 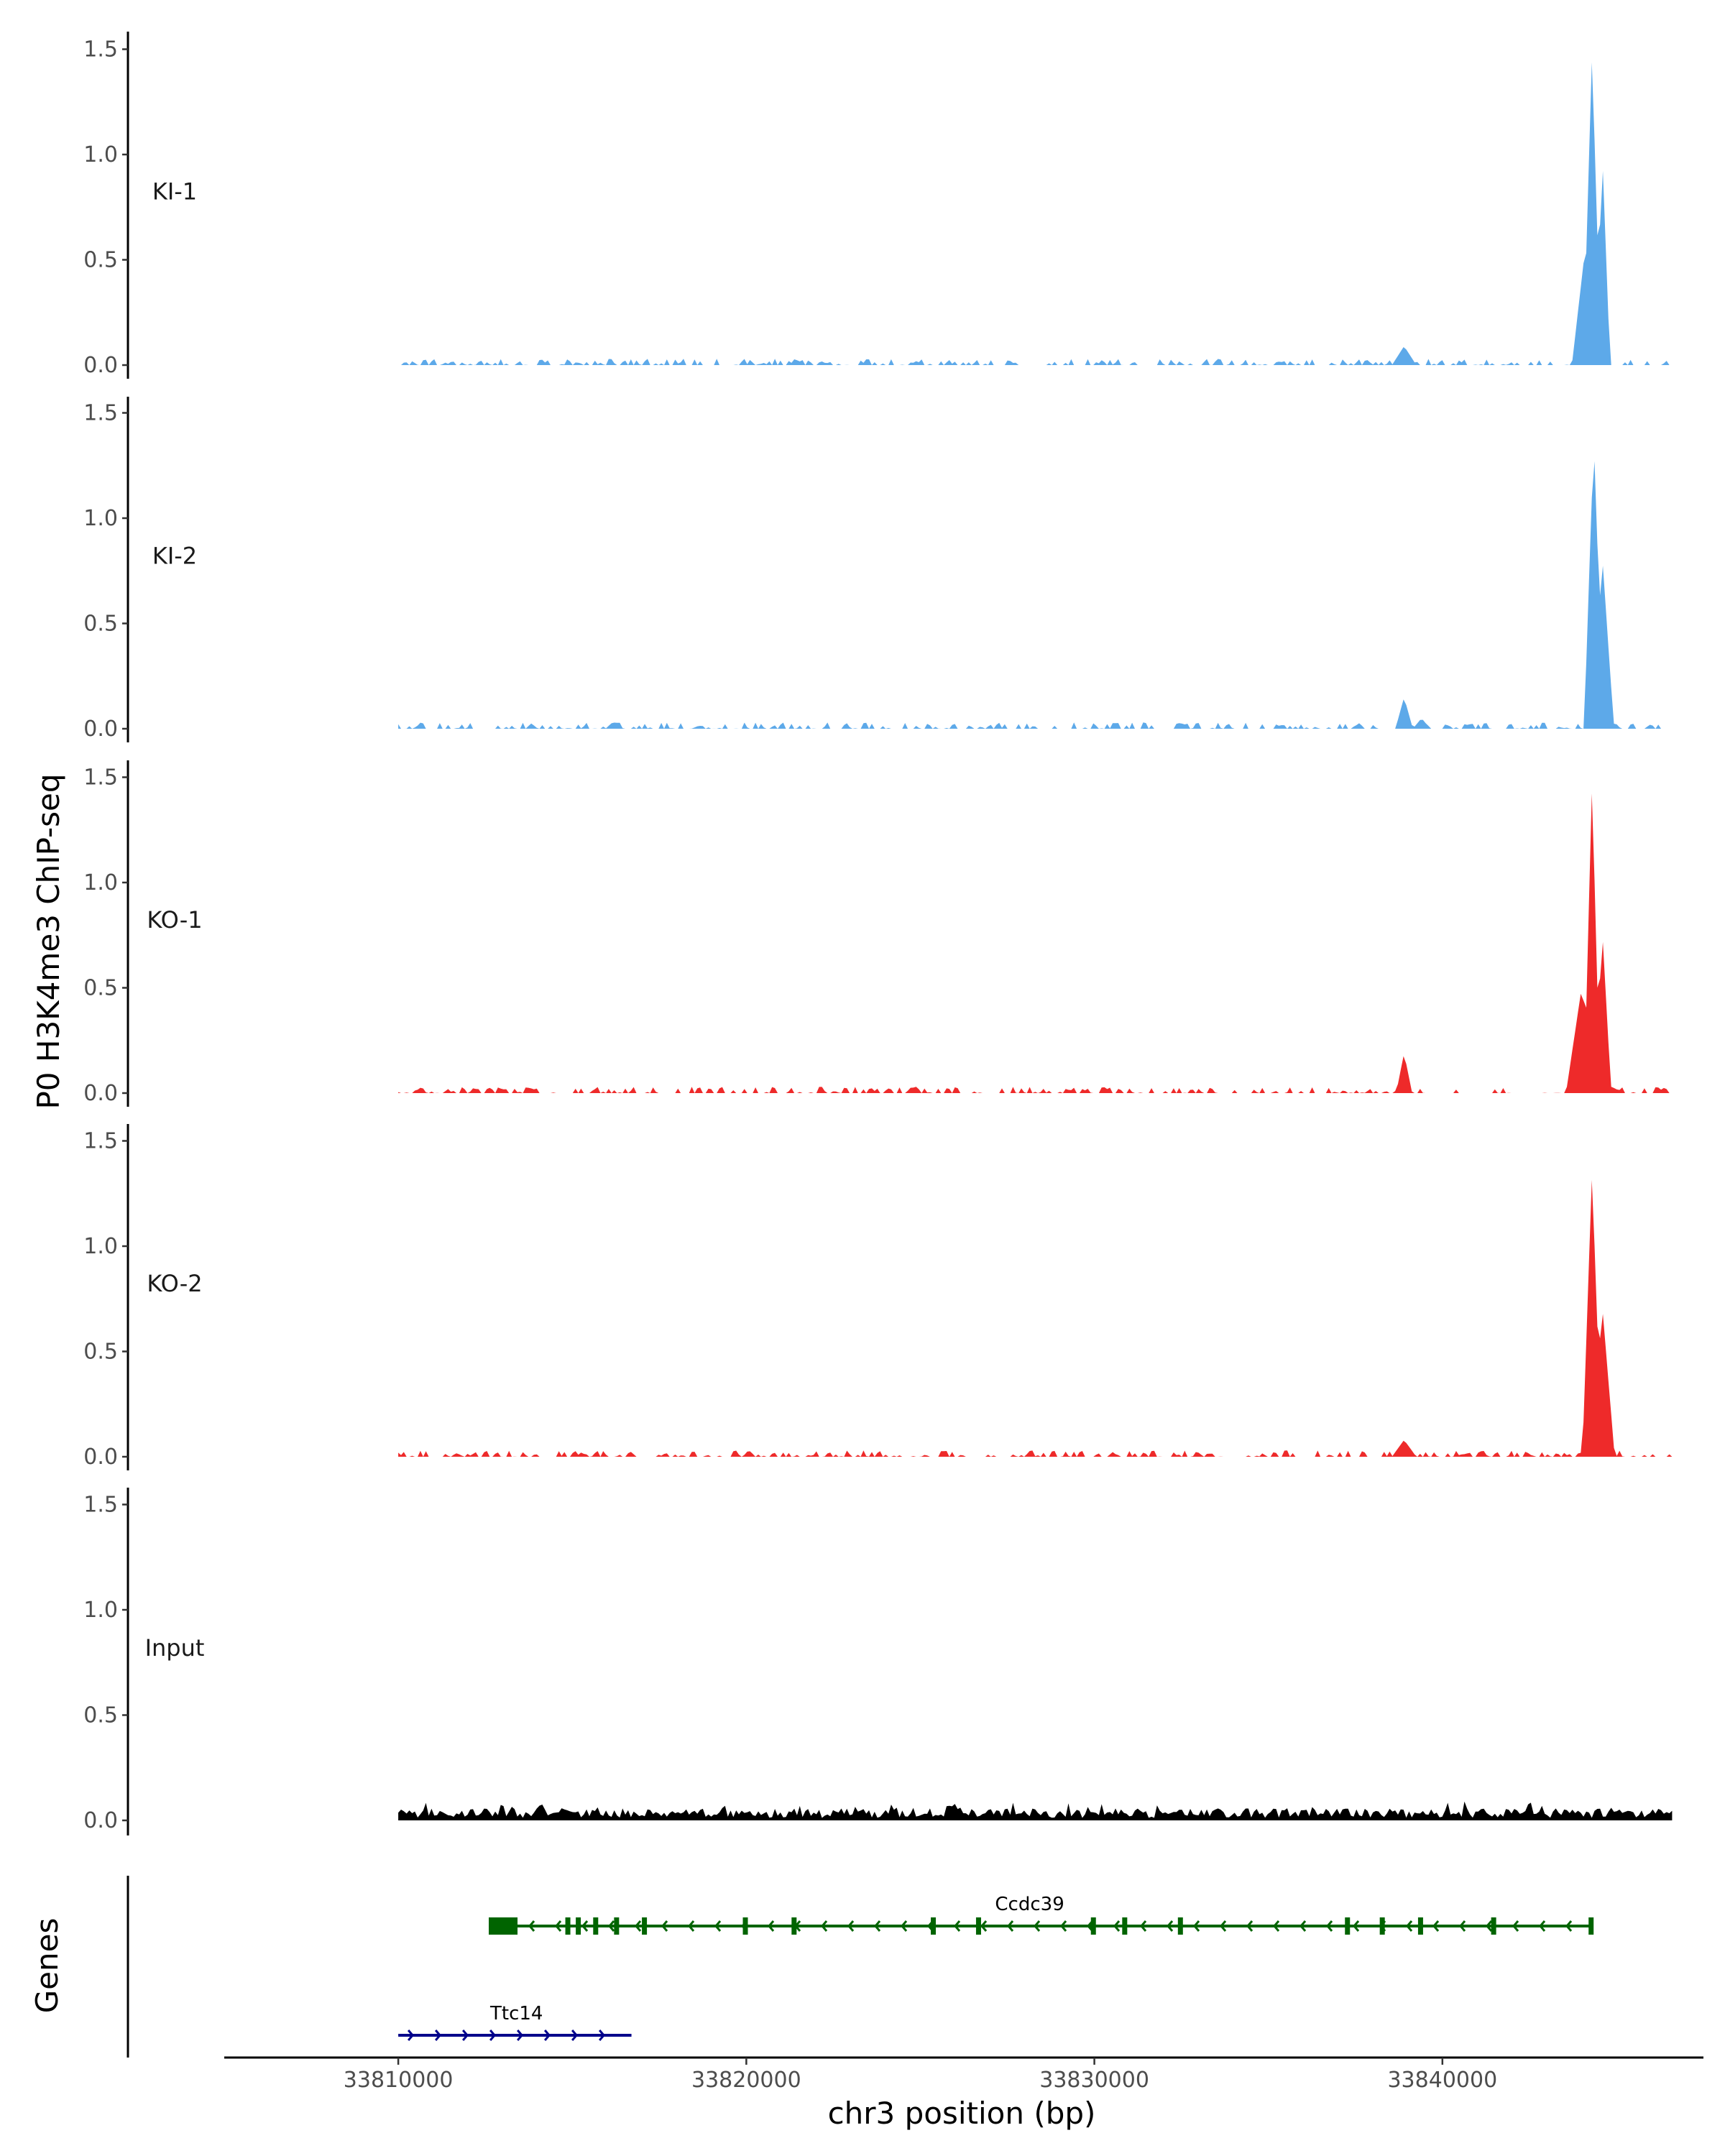 I want to click on track-label: KO-2, so click(x=174, y=1283).